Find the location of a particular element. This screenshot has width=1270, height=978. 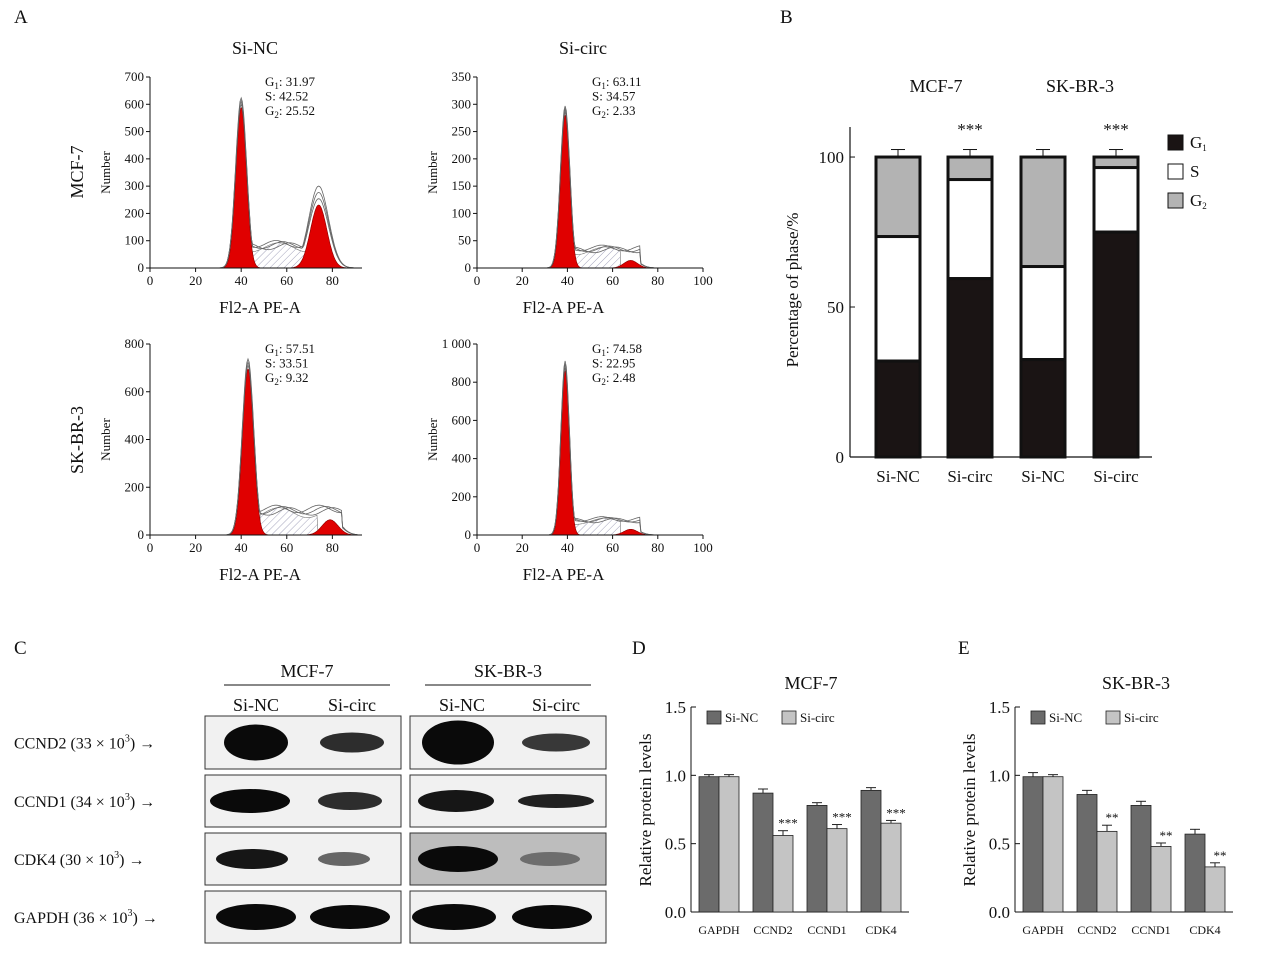

phase-stat: G2: 9.32 is located at coordinates (287, 378).